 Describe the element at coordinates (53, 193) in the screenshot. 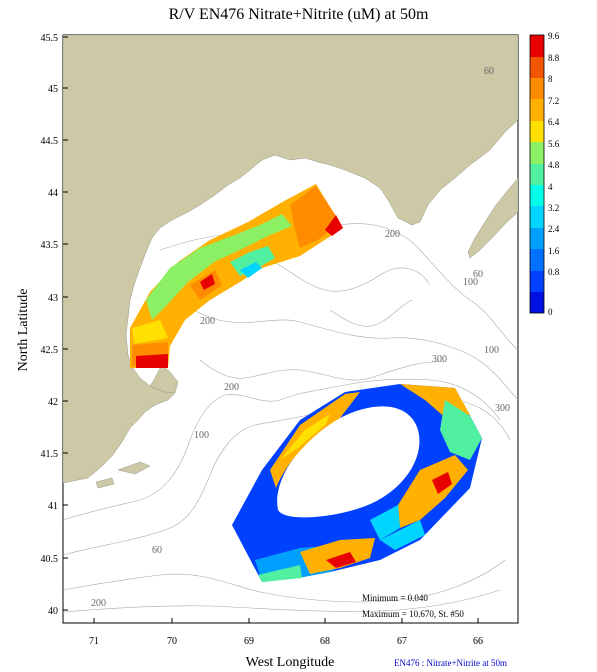

I see `y-tick-label: 44` at that location.